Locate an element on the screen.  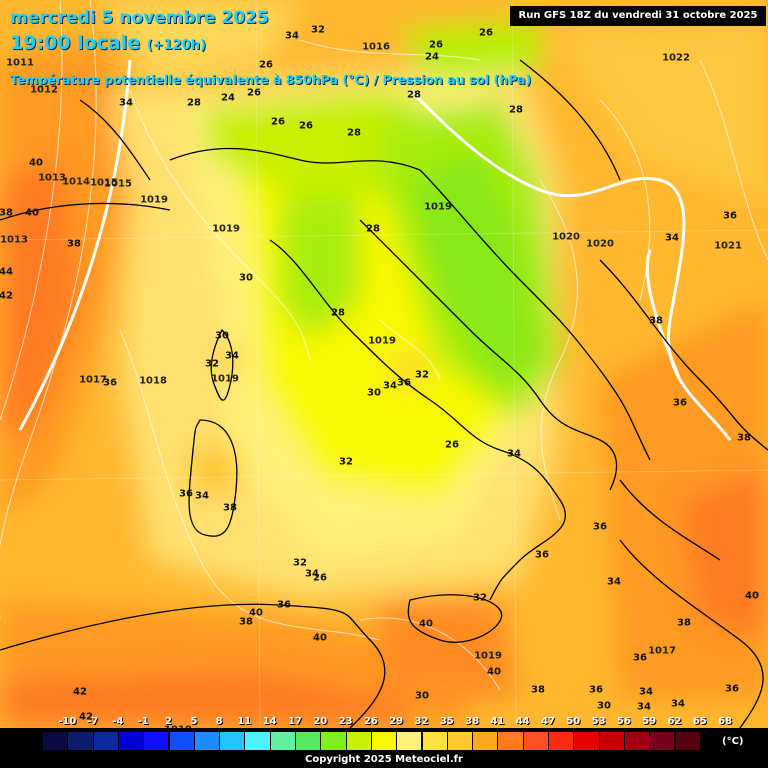
legend-tick-label: 32 is located at coordinates (421, 721).